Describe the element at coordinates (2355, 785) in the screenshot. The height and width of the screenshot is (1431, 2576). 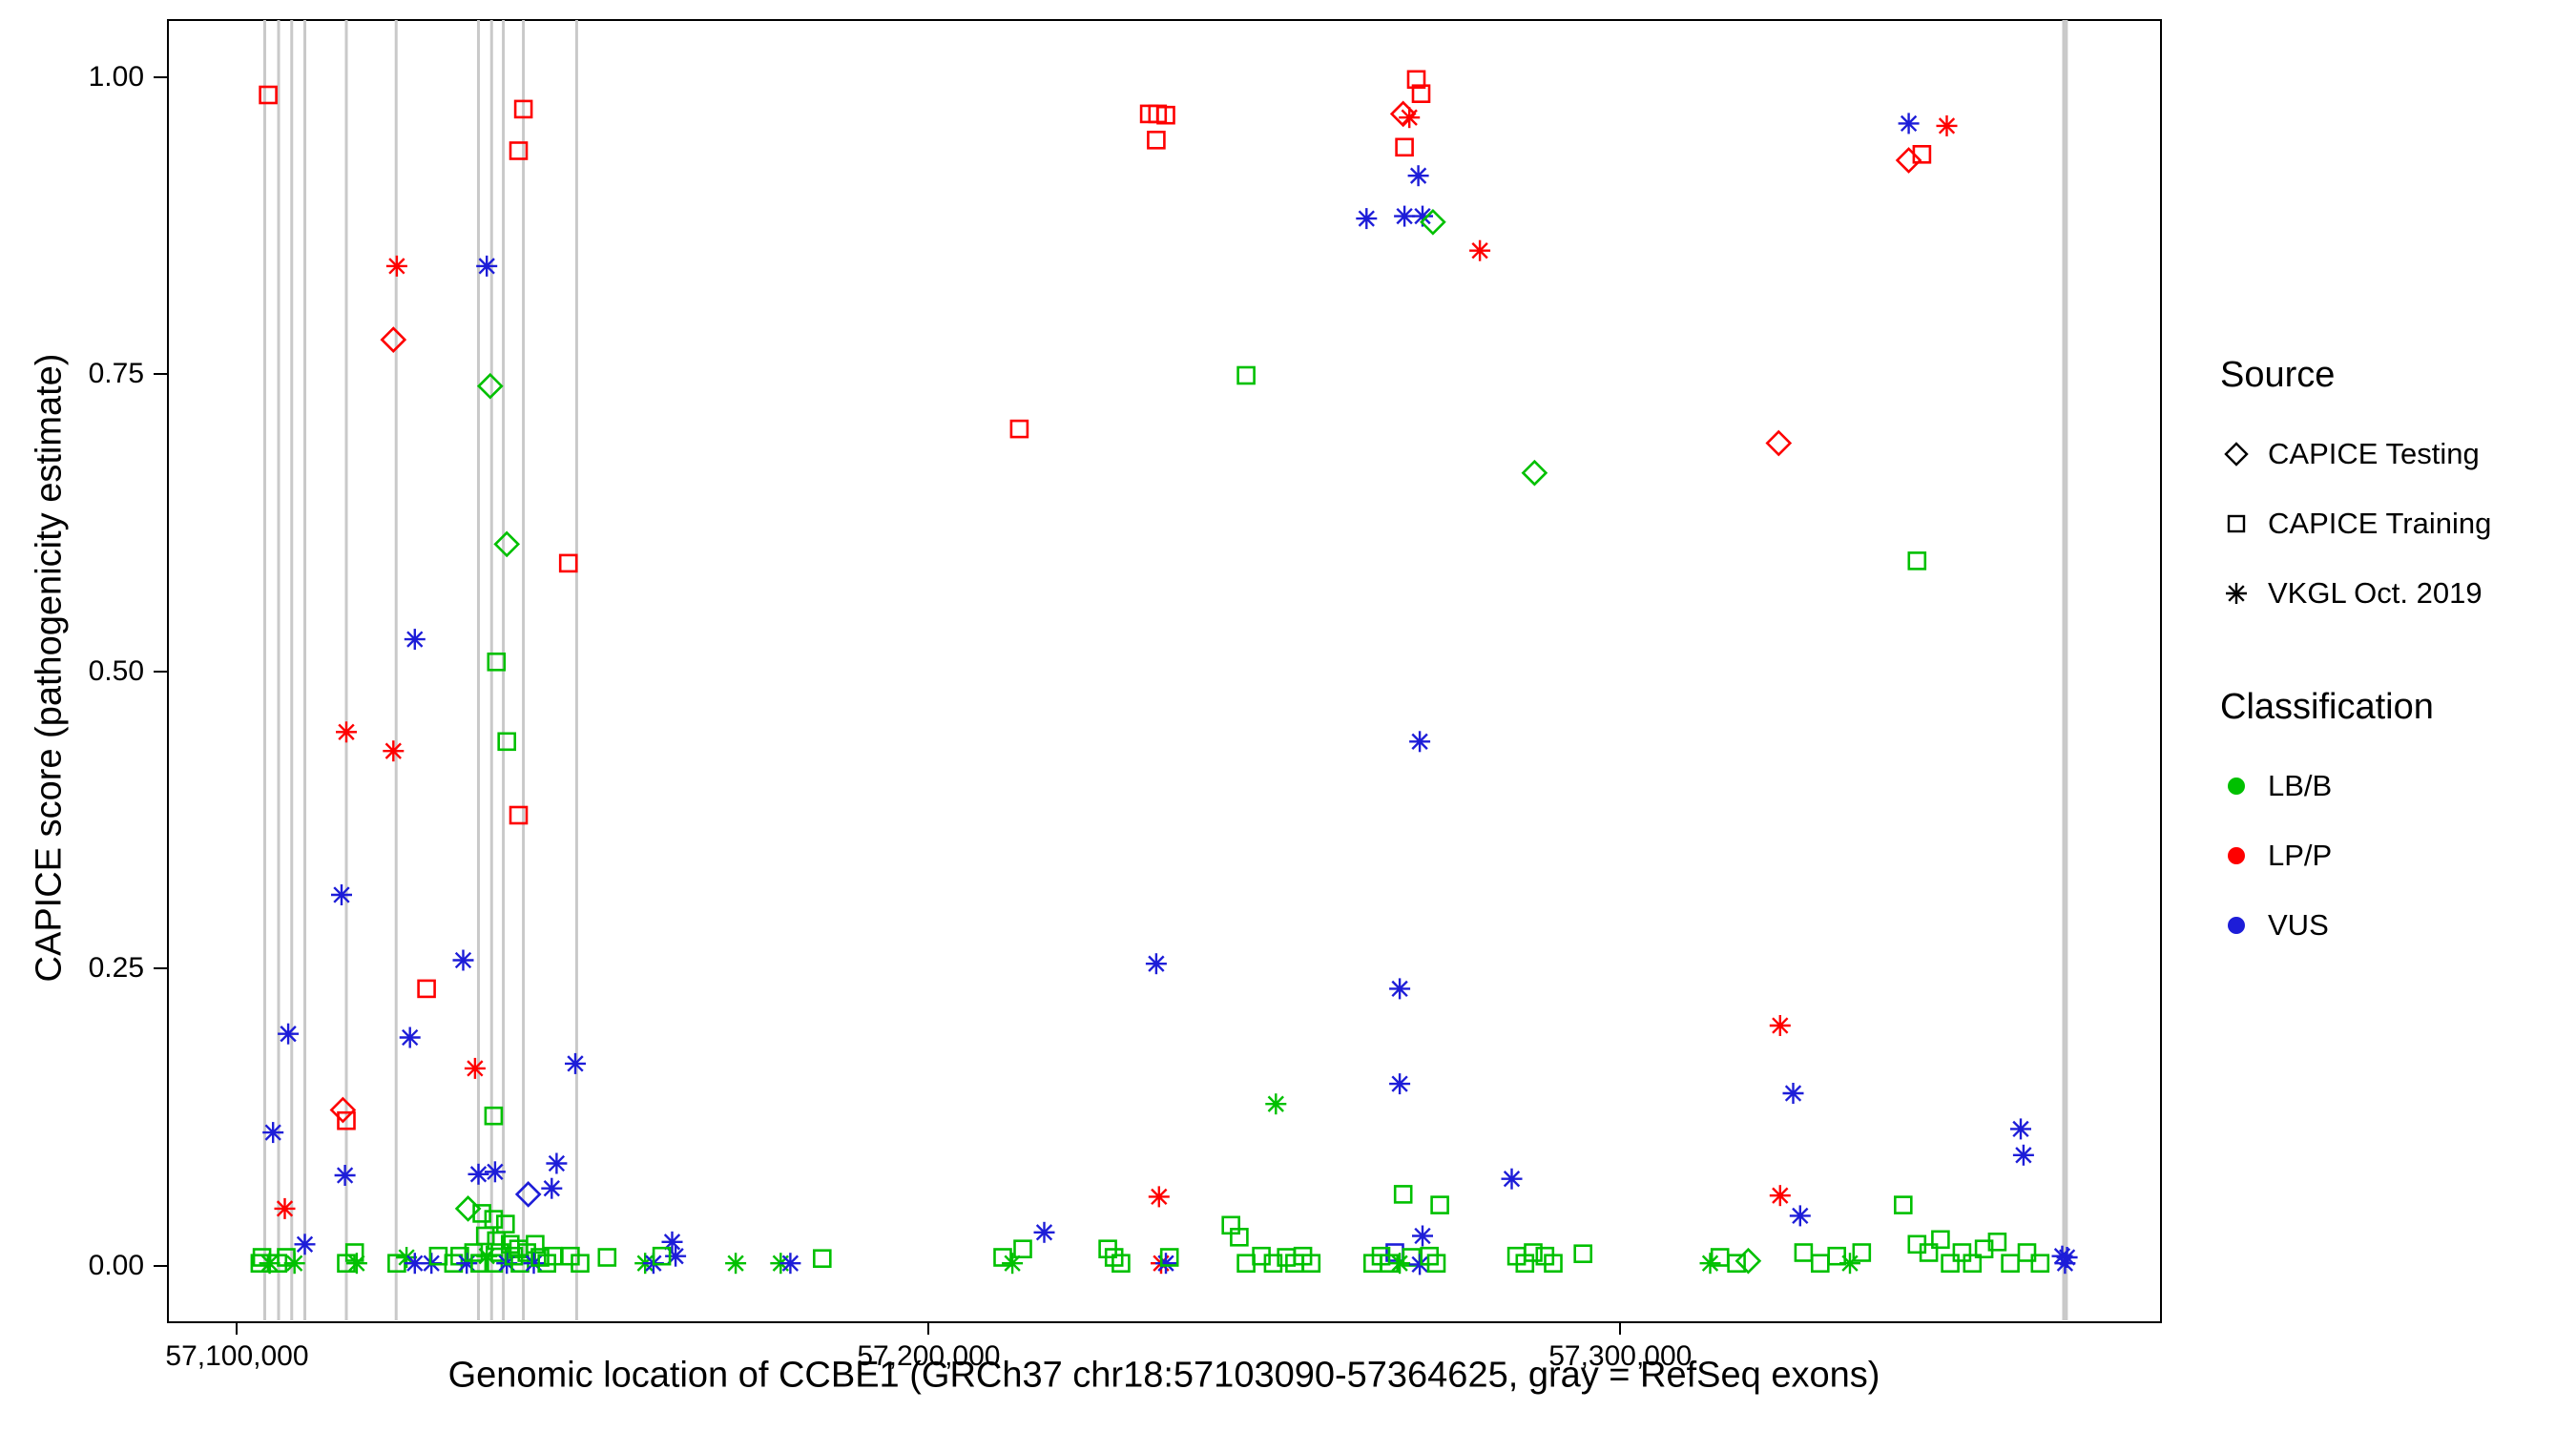
I see `legend-item-lbb: LB/B` at that location.